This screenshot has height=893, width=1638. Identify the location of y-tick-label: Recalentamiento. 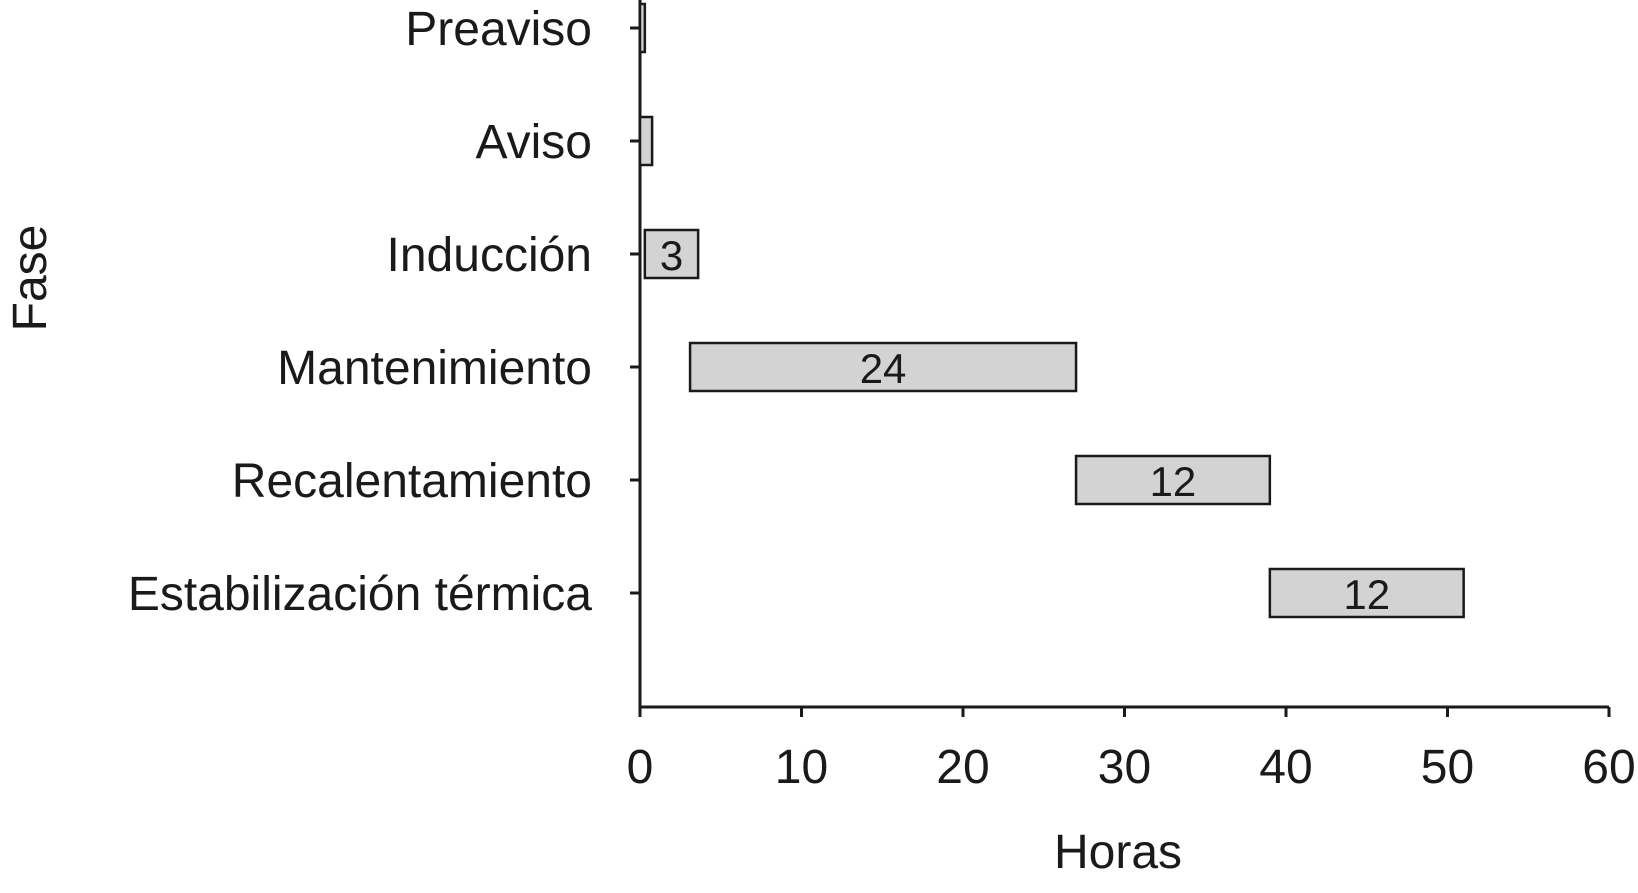
(412, 481).